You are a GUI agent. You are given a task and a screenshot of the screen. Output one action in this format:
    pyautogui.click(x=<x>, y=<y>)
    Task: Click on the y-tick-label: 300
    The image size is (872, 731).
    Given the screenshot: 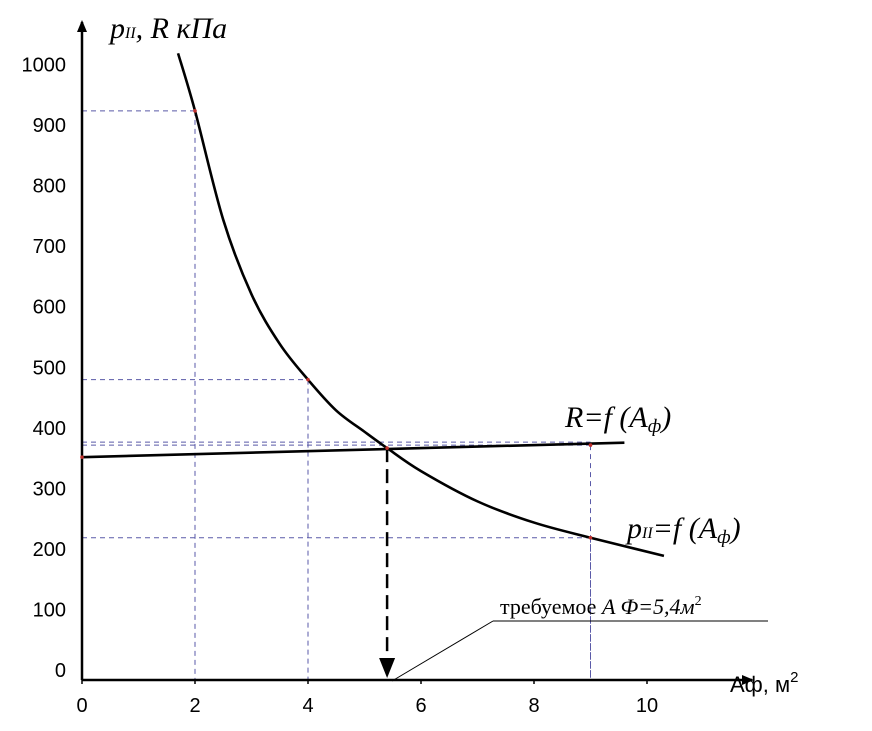 What is the action you would take?
    pyautogui.click(x=49, y=489)
    